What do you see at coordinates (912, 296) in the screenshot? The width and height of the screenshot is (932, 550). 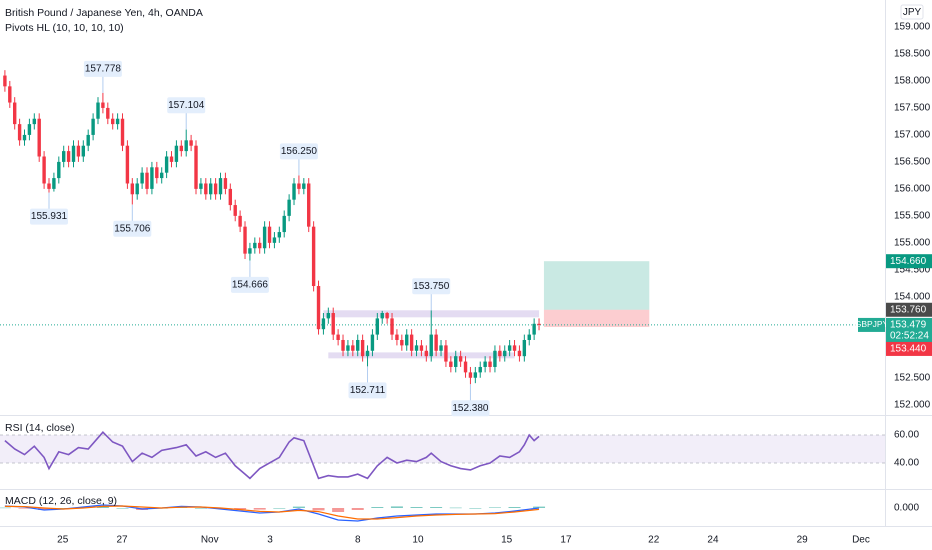 I see `y-tick-label: 154.000` at bounding box center [912, 296].